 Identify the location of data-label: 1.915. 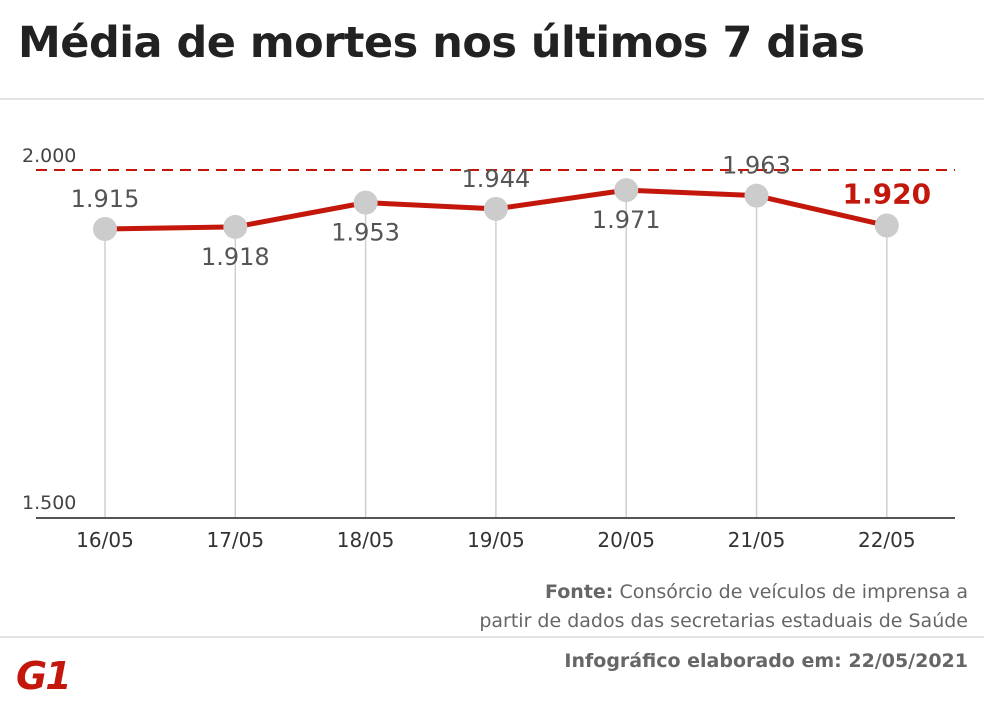
(105, 199).